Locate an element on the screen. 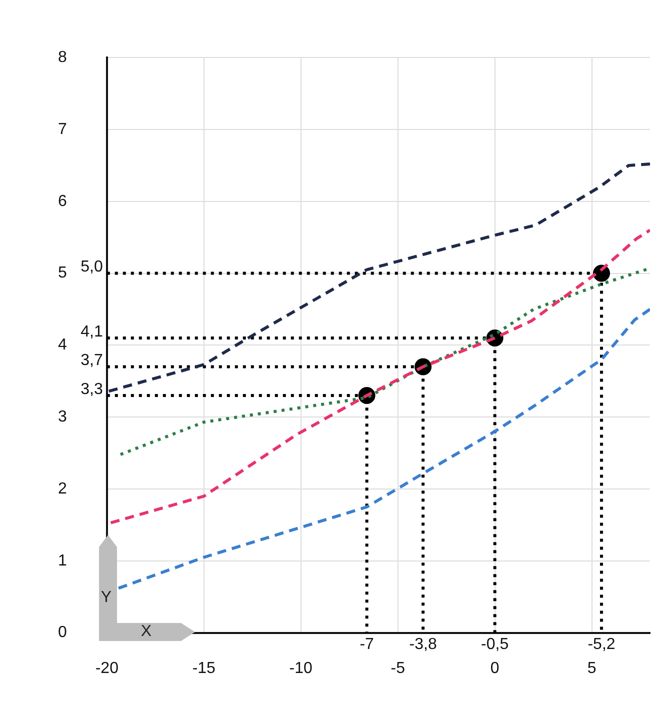  x-tick-label: -5 is located at coordinates (398, 668).